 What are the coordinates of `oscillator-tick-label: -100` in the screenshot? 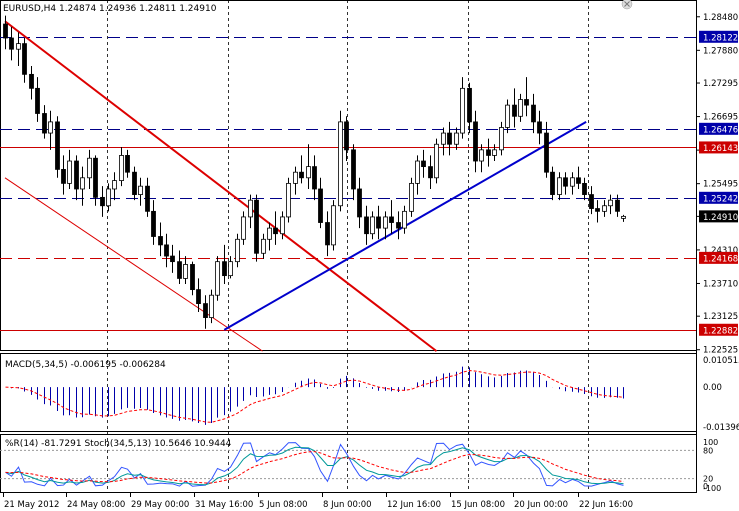 It's located at (712, 488).